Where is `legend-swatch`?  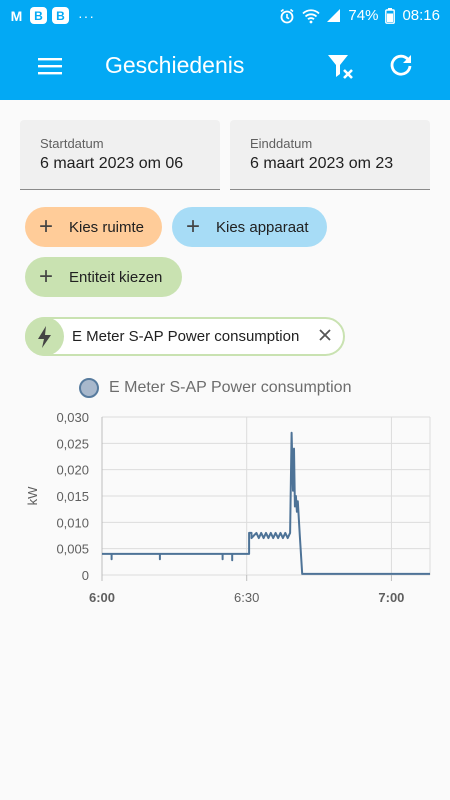
legend-swatch is located at coordinates (89, 388).